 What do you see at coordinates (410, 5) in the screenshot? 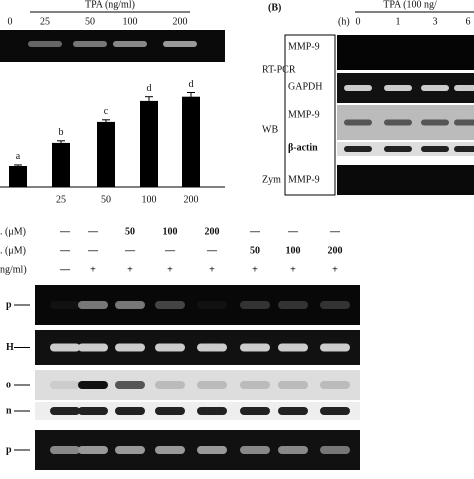
I see `gel-header: TPA (100 ng/` at bounding box center [410, 5].